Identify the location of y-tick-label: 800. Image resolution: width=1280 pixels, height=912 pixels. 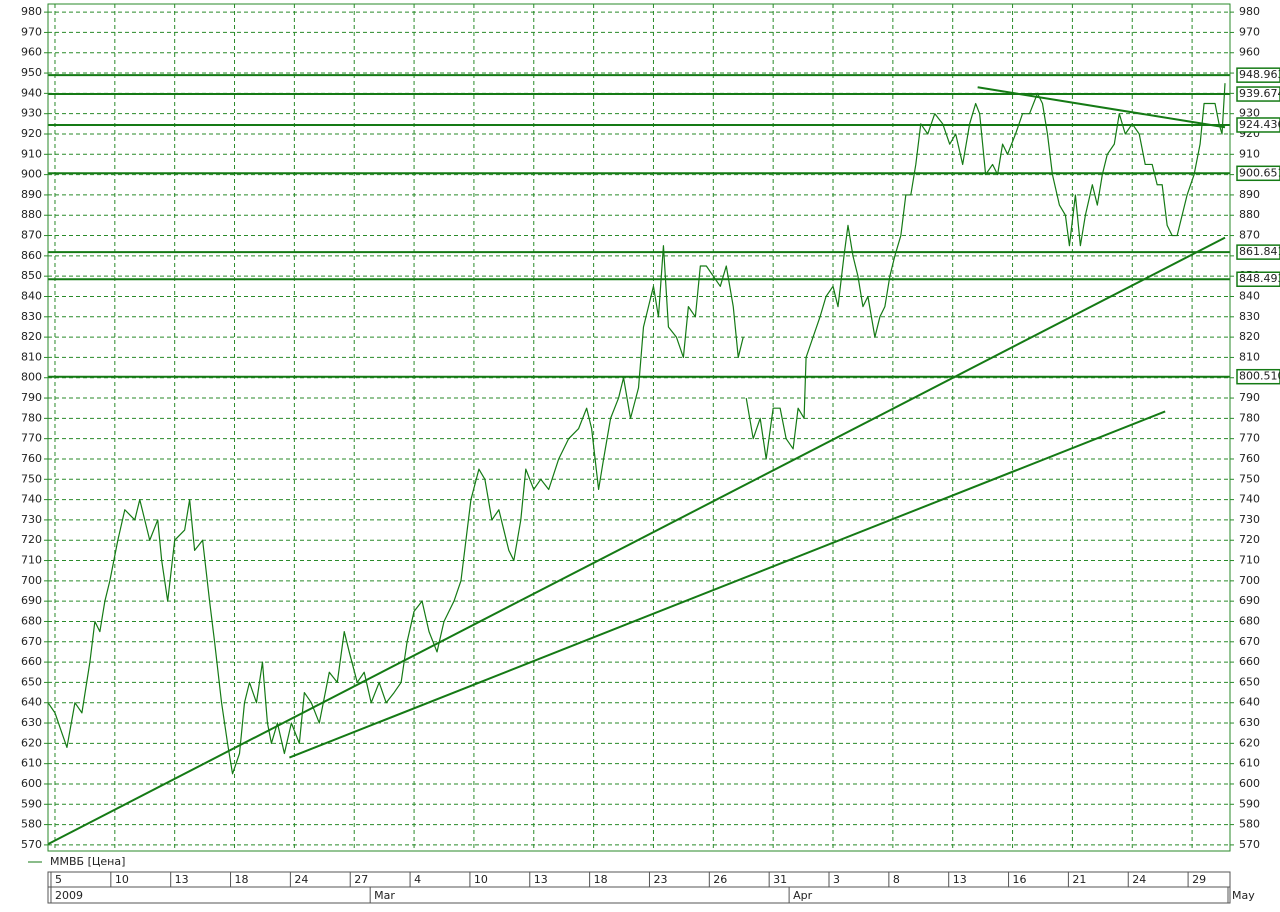
(31, 377).